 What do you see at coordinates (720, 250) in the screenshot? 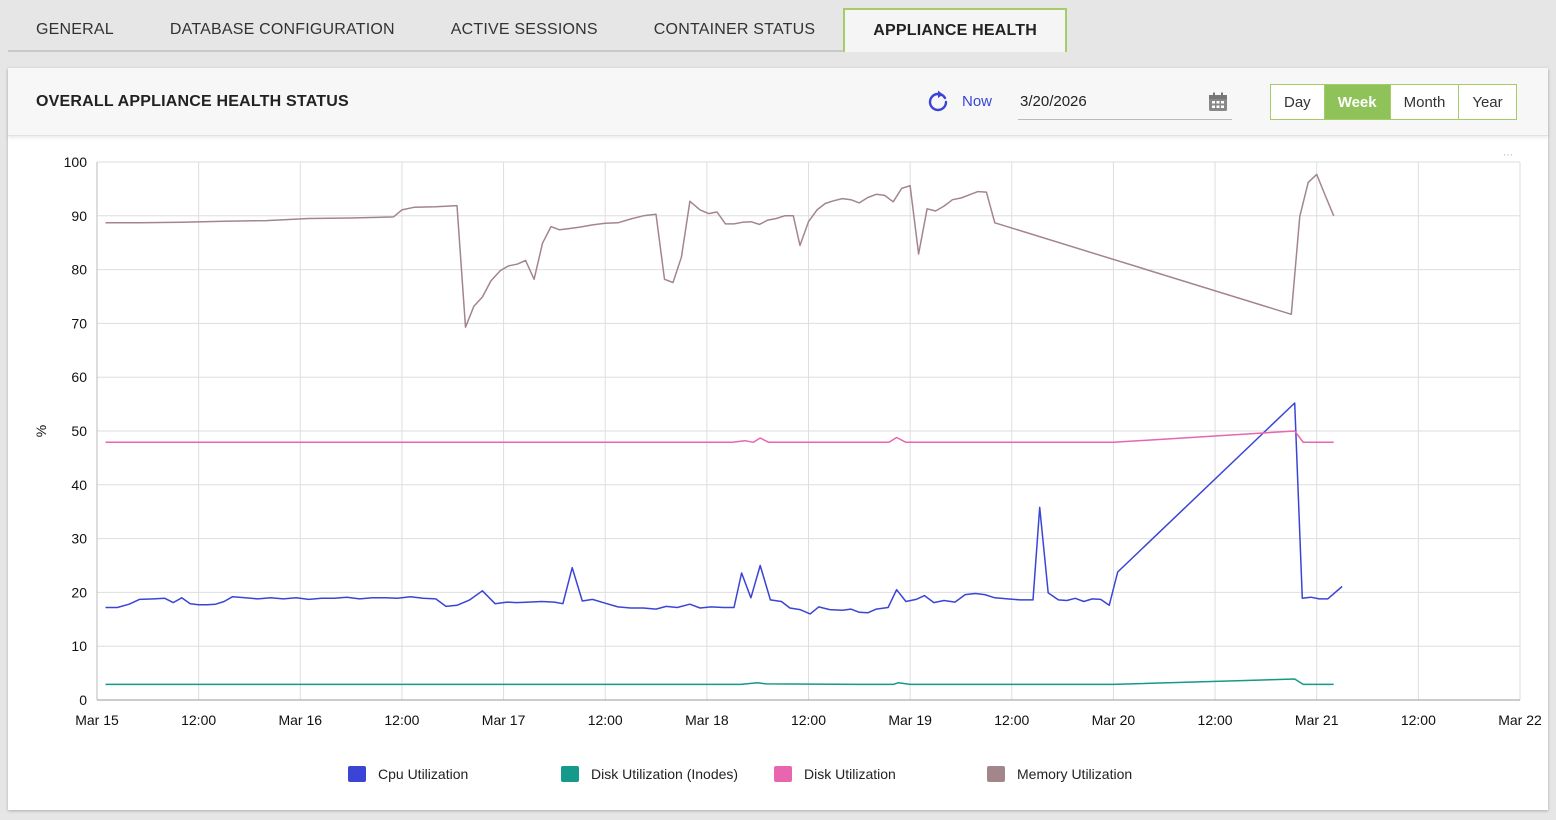
I see `series-line-memory-utilization` at bounding box center [720, 250].